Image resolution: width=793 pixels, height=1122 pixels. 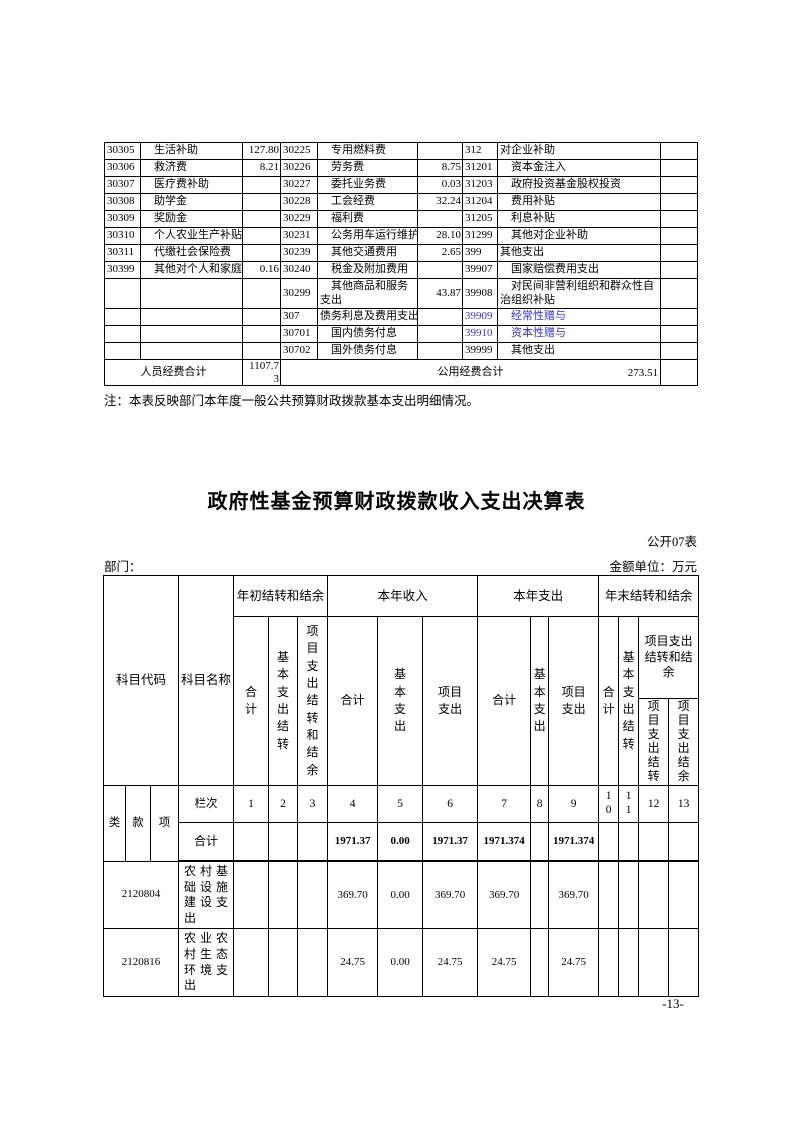 I want to click on table-row: 科目代码 科目名称 年初结转和结余 本年收入 本年支出 年末结转和结余, so click(x=401, y=680).